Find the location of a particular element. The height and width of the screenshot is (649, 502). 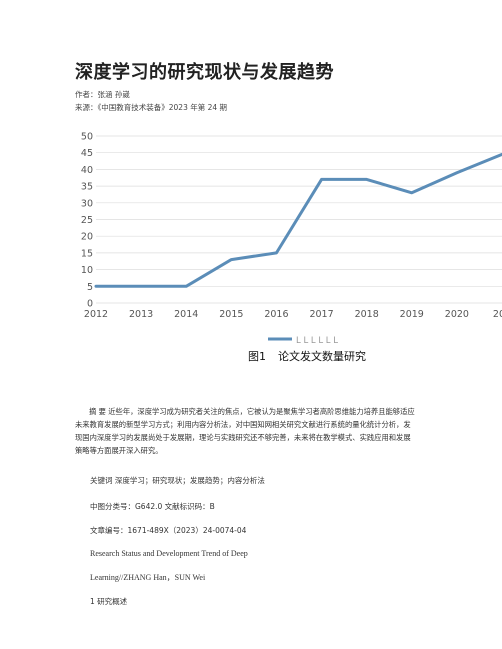

y-axis-ticks: 0 5 10 15 20 25 30 35 40 45 50 is located at coordinates (87, 221).